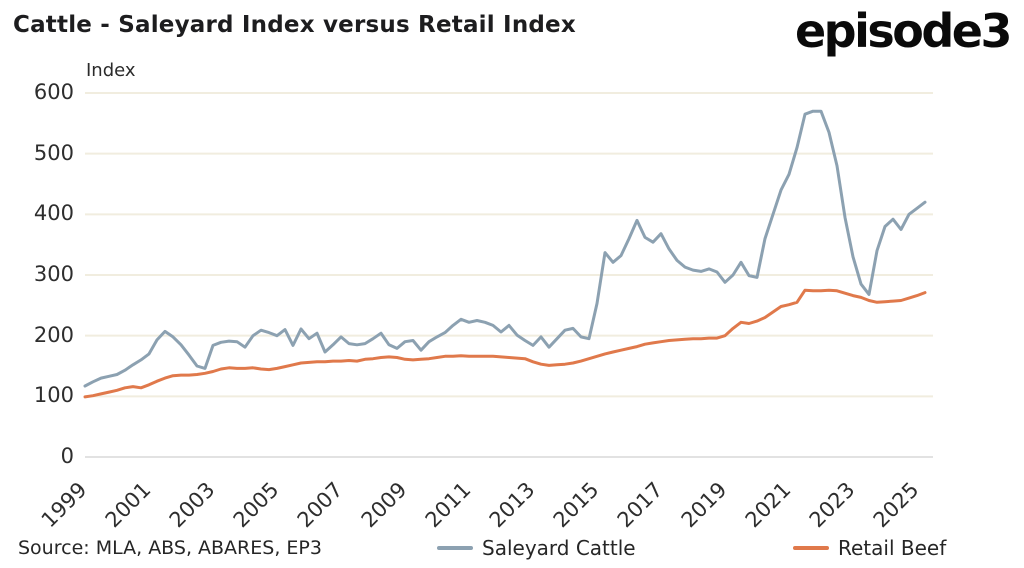  I want to click on episode3-logo: episode3, so click(903, 31).